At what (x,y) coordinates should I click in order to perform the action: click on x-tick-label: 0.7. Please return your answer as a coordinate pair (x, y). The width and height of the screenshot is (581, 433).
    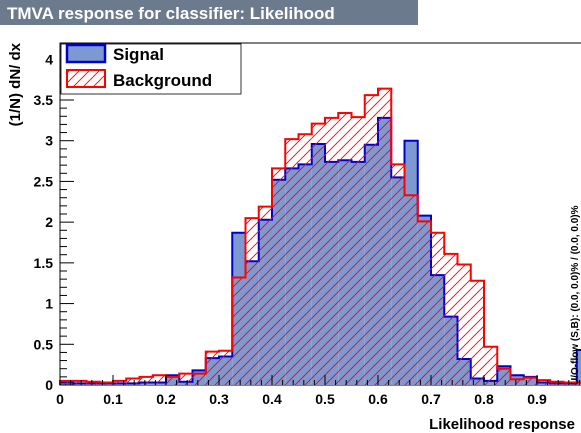
    Looking at the image, I should click on (431, 399).